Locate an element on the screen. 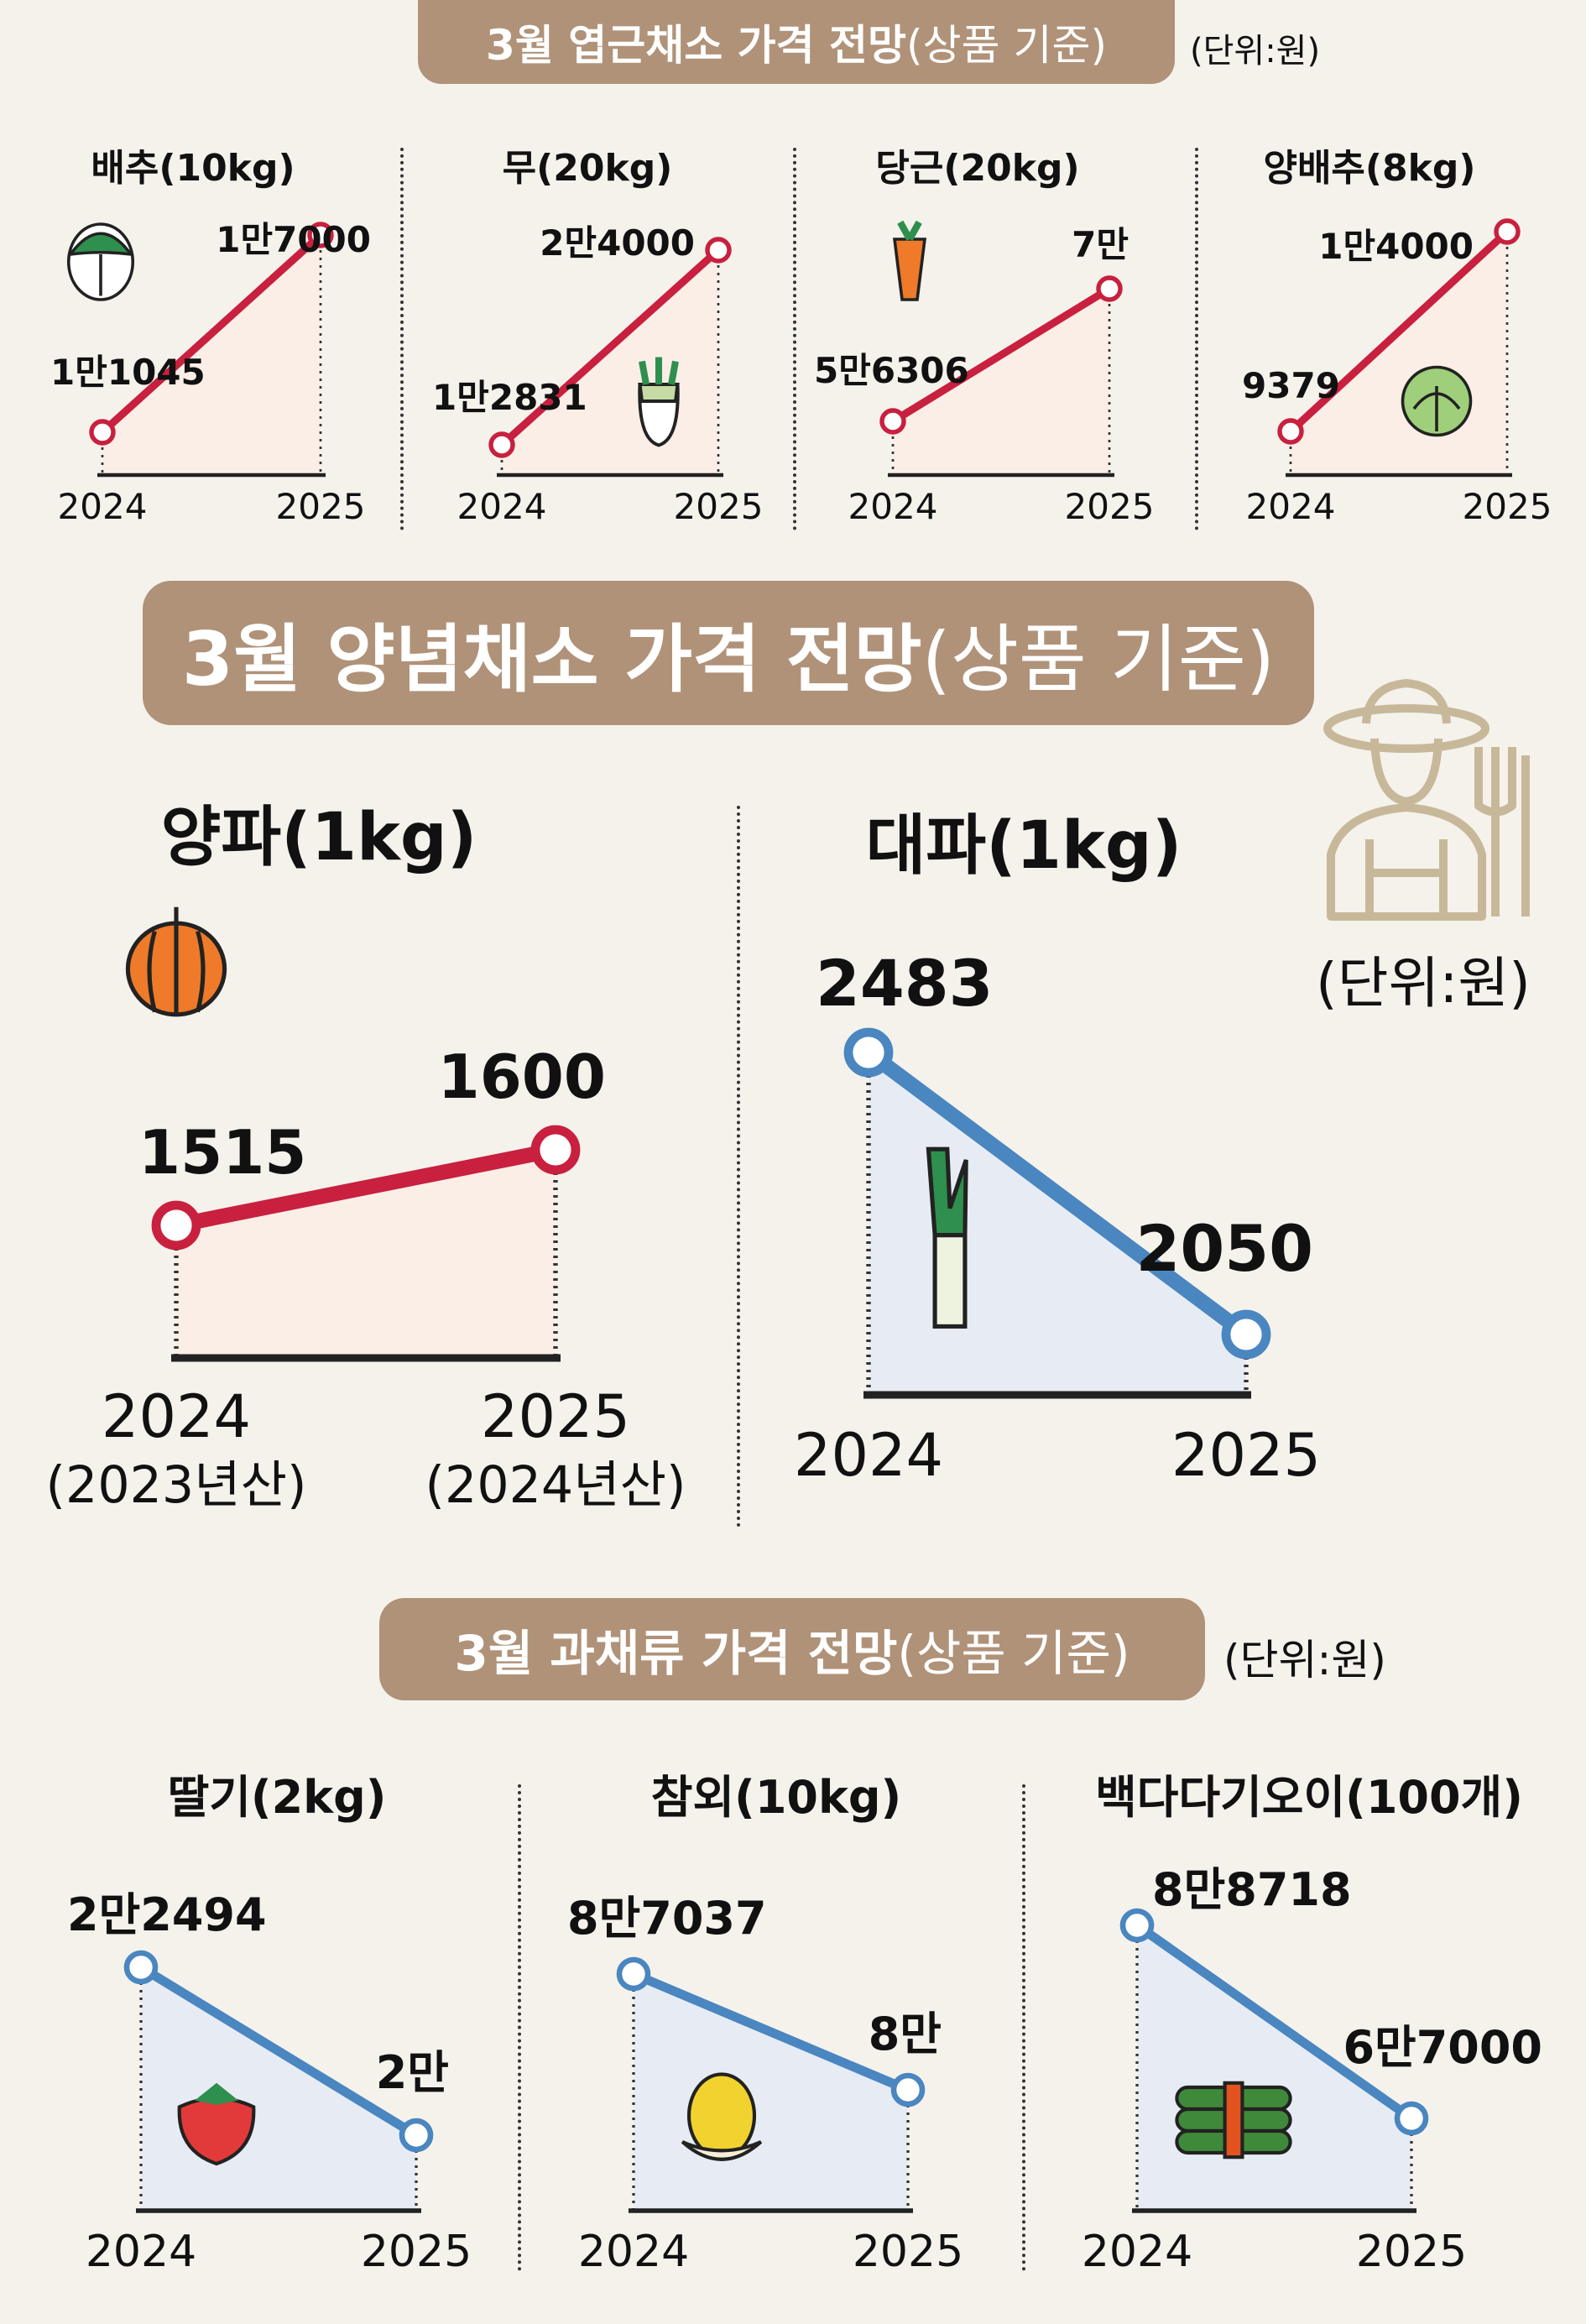 Image resolution: width=1586 pixels, height=2324 pixels. leafy-section-subtitle: (상품 기준) is located at coordinates (1006, 45).